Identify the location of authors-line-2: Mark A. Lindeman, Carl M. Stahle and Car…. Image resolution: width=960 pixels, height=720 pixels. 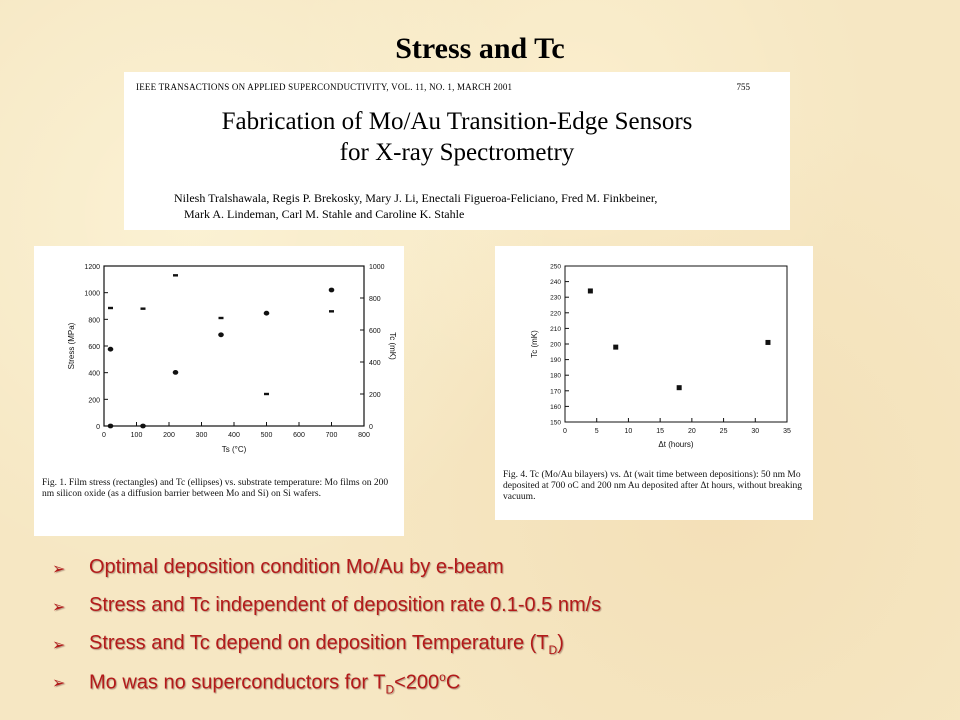
(324, 214).